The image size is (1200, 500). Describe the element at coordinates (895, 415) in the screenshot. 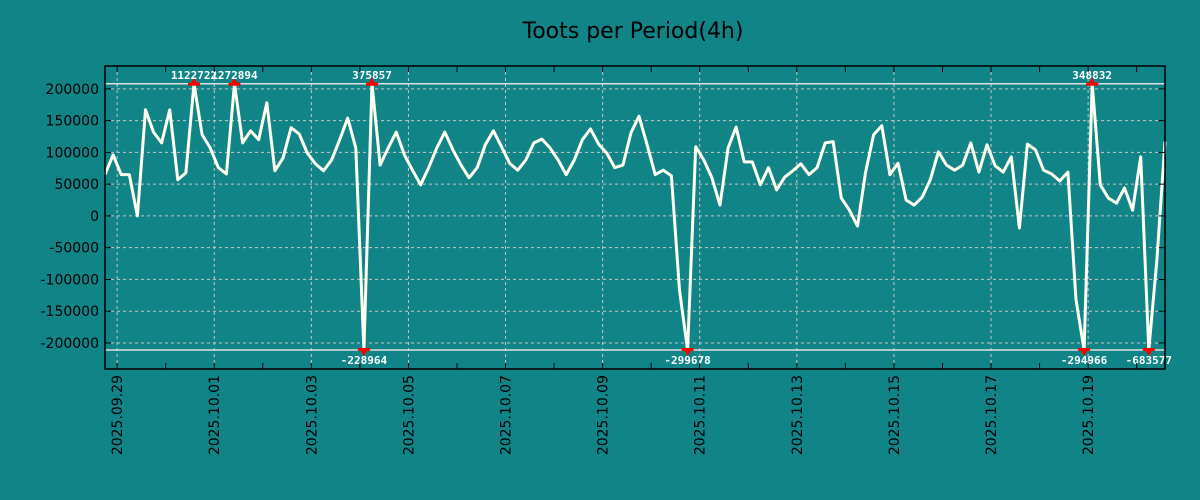

I see `x-tick-label: 2025.10.15` at that location.